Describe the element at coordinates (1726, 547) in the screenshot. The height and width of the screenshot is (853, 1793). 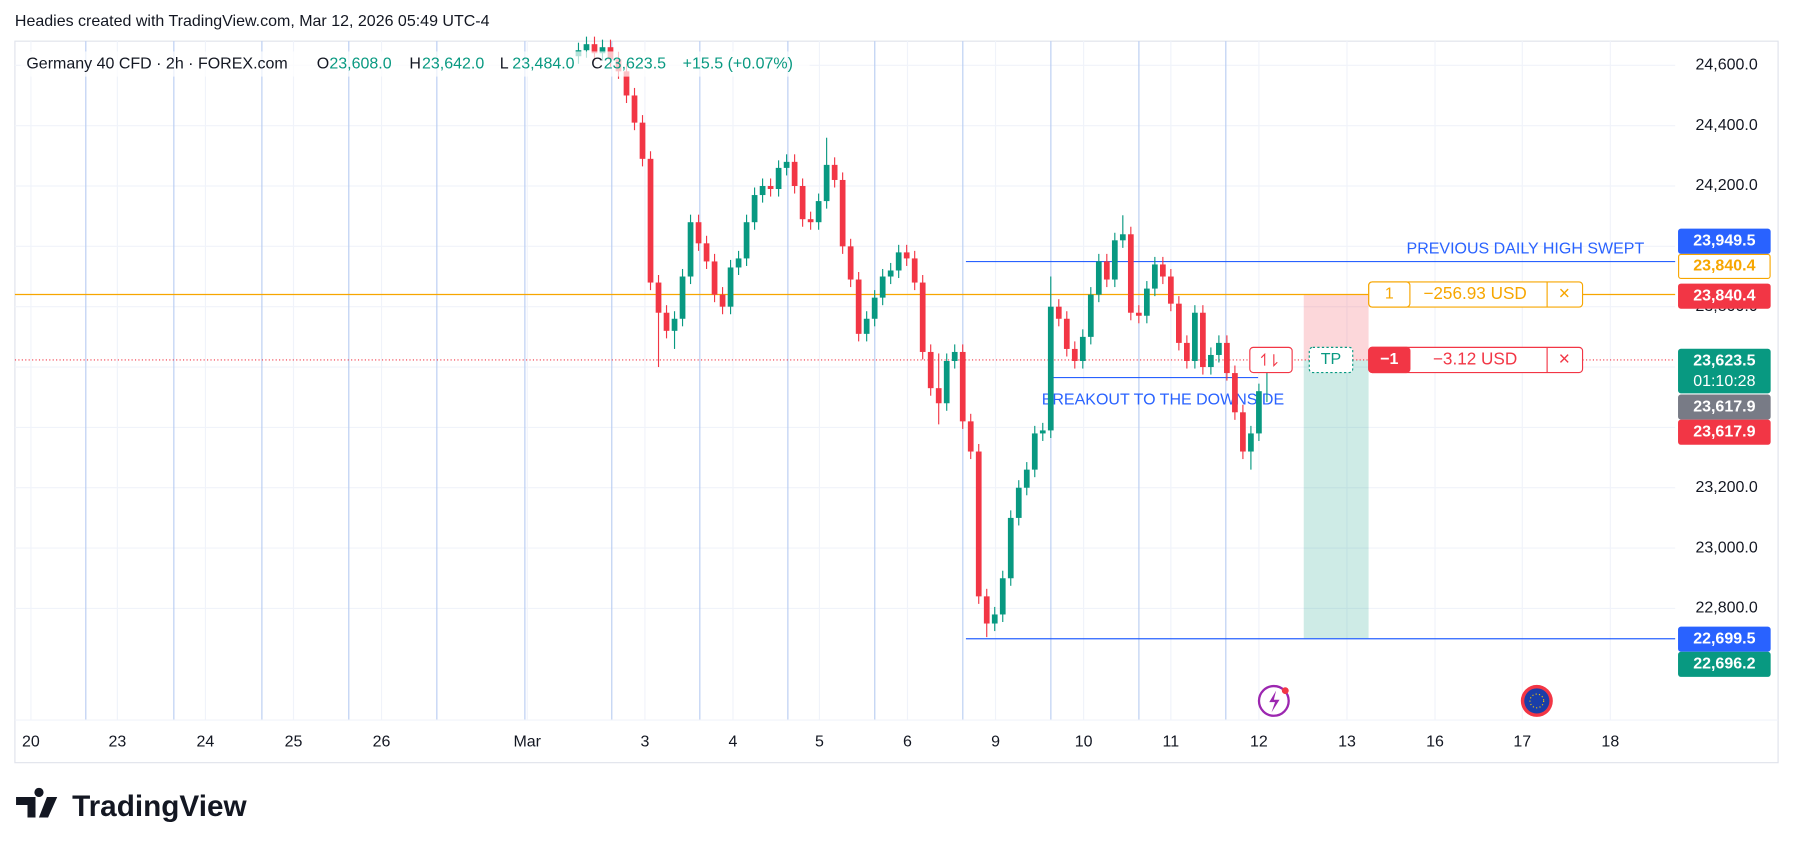
I see `y-tick-label: 23,000.0` at that location.